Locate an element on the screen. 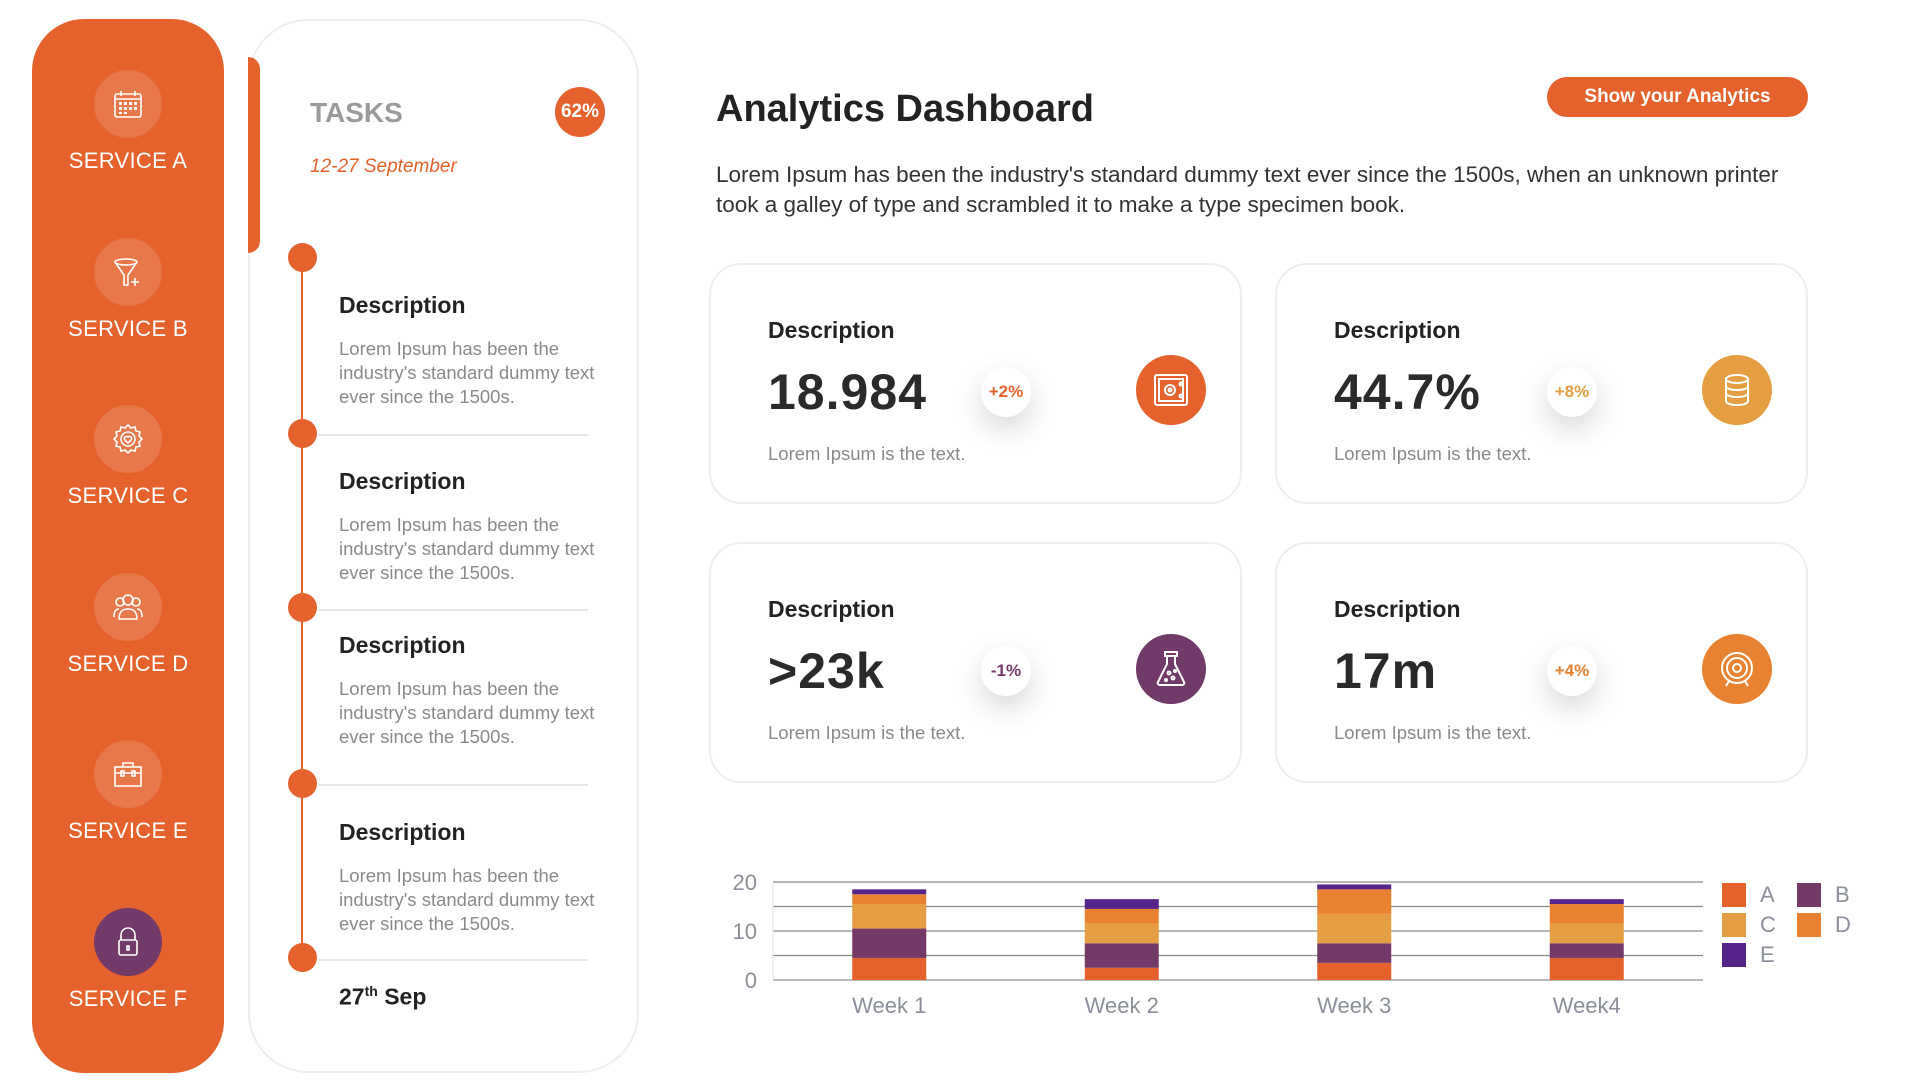 This screenshot has width=1920, height=1080. tasks-date-range: 12-27 September is located at coordinates (383, 166).